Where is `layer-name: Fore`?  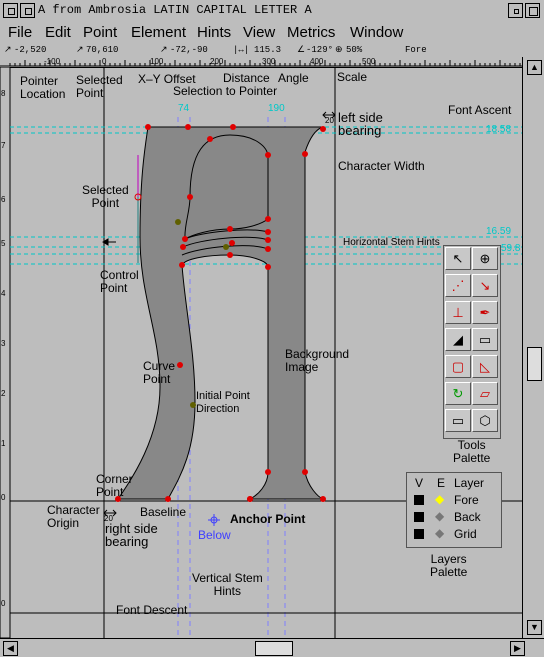 layer-name: Fore is located at coordinates (466, 500).